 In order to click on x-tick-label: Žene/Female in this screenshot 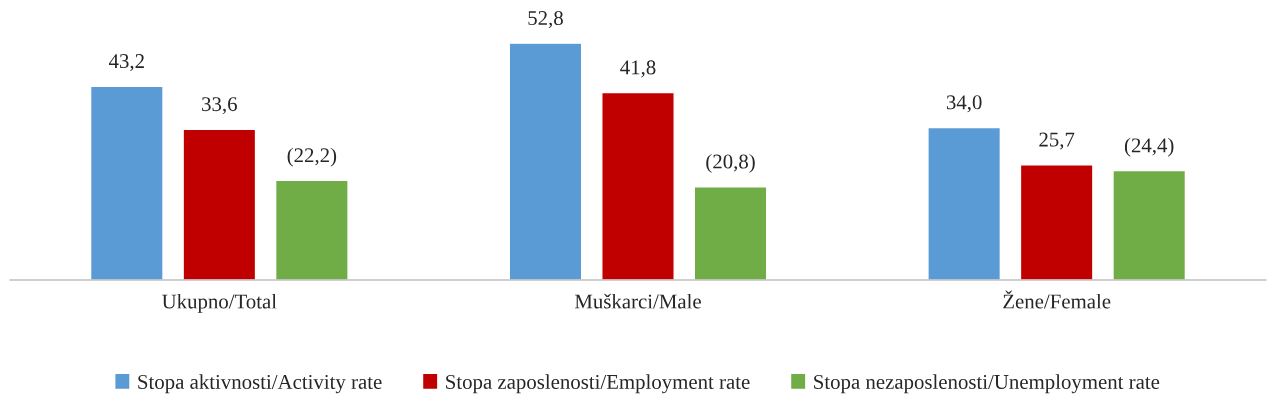, I will do `click(1057, 299)`.